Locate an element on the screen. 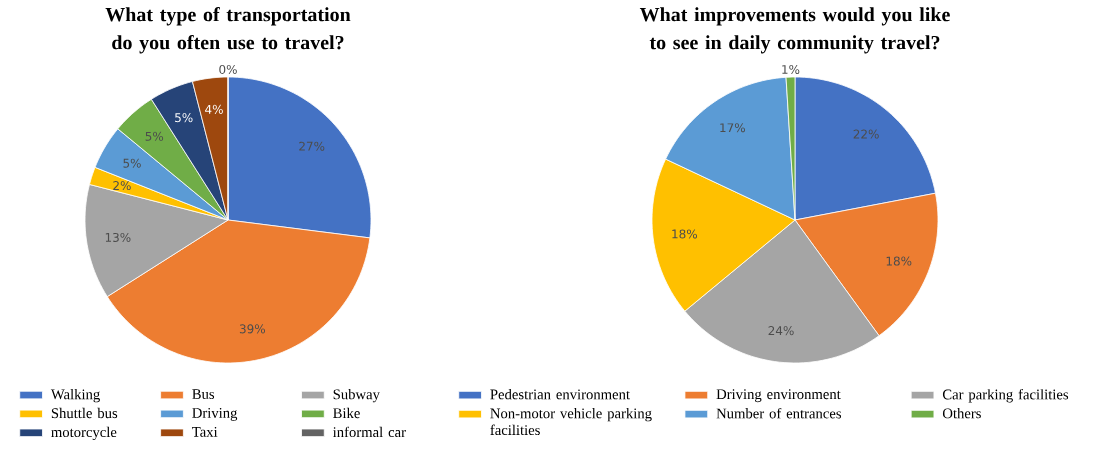 This screenshot has height=458, width=1104. chart-title: What improvements would you like to see in daily community travel? is located at coordinates (794, 30).